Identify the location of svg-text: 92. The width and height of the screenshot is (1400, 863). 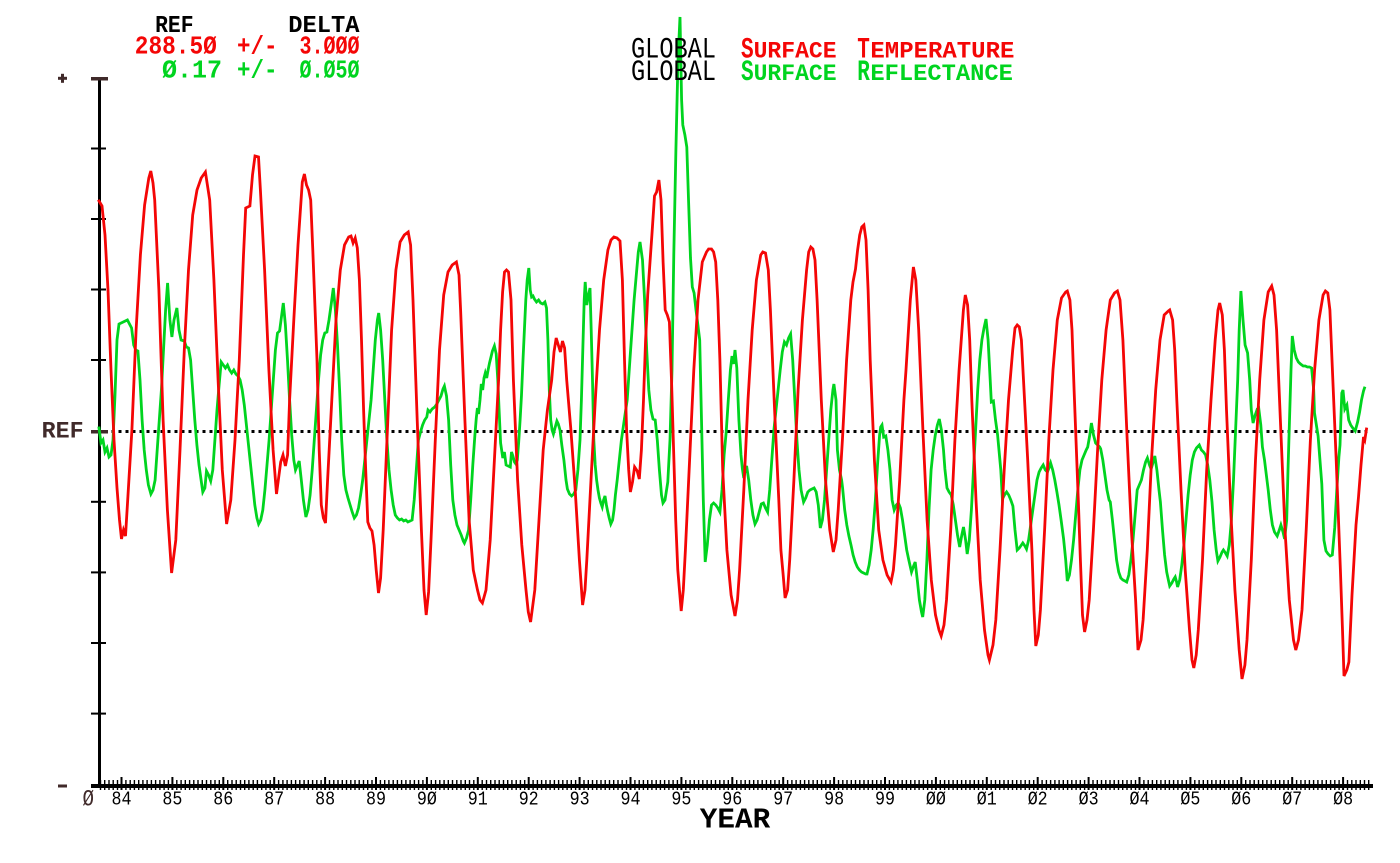
(529, 799).